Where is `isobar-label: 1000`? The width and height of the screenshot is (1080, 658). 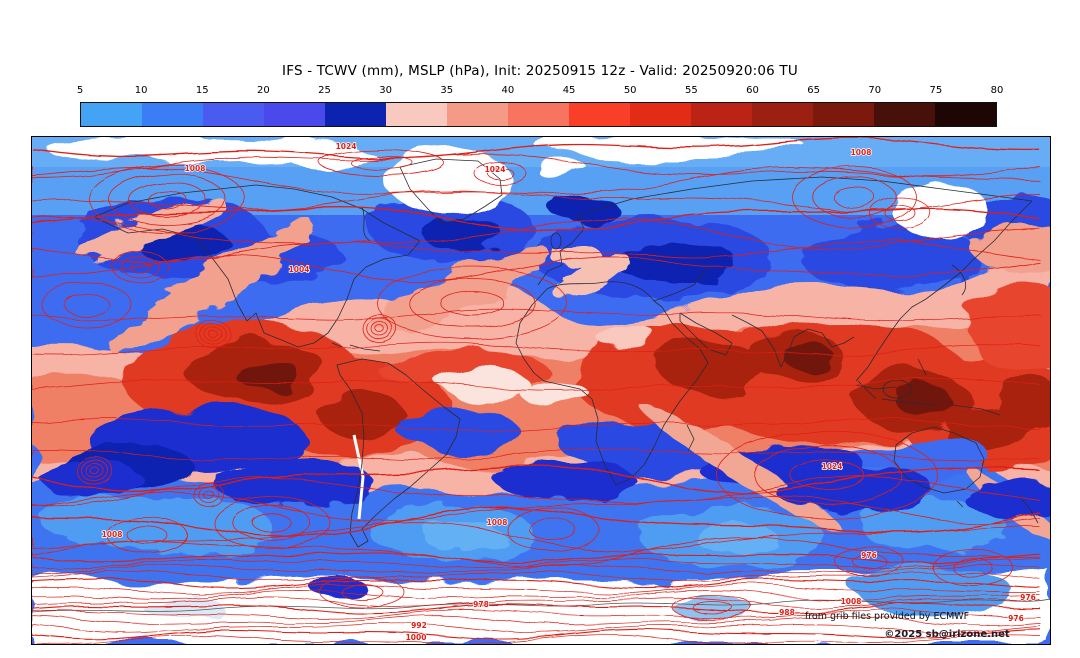 isobar-label: 1000 is located at coordinates (416, 637).